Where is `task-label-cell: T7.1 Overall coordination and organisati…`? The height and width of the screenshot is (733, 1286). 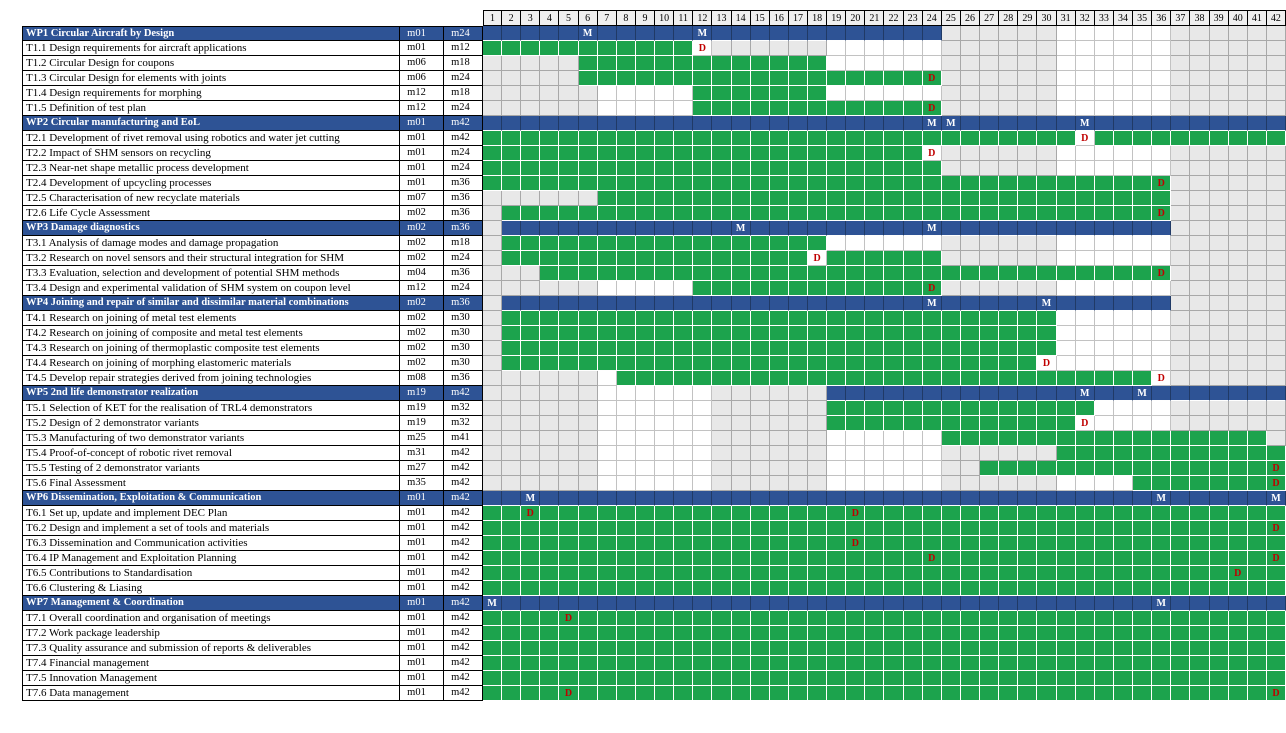
task-label-cell: T7.1 Overall coordination and organisati… is located at coordinates (253, 618).